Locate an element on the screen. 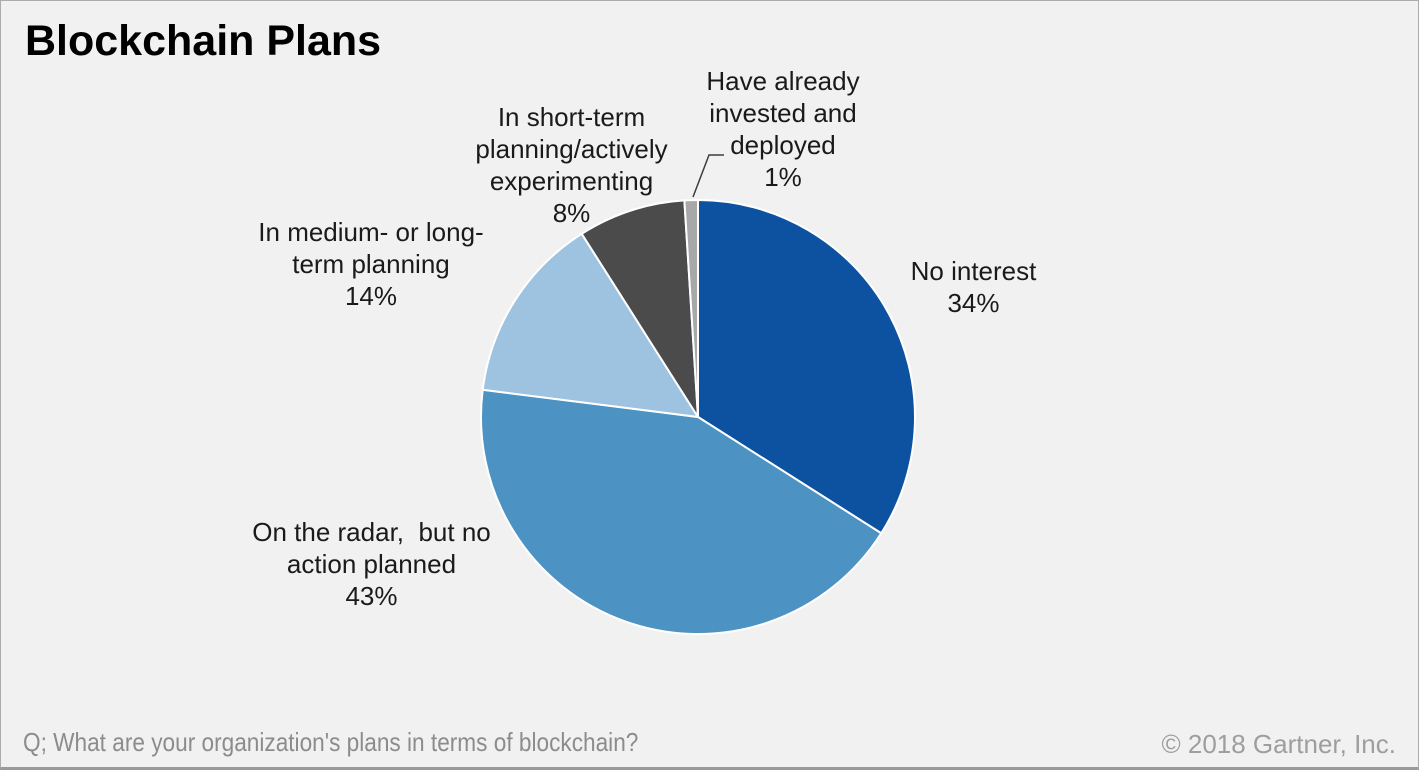  callout-label-on-radar: On the radar, but no action planned 43% is located at coordinates (371, 564).